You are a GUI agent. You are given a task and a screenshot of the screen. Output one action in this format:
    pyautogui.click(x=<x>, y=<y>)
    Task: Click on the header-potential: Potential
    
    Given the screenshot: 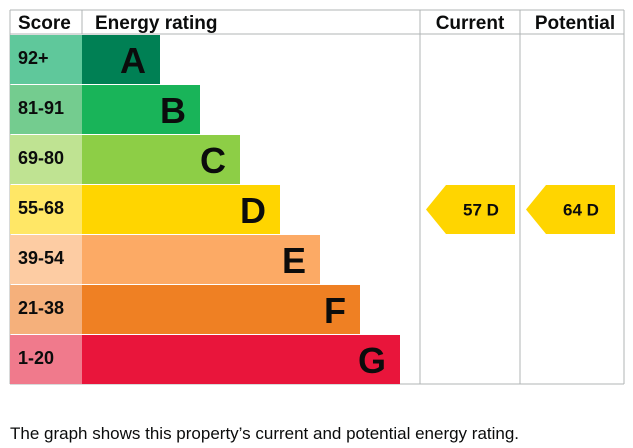 What is the action you would take?
    pyautogui.click(x=575, y=23)
    